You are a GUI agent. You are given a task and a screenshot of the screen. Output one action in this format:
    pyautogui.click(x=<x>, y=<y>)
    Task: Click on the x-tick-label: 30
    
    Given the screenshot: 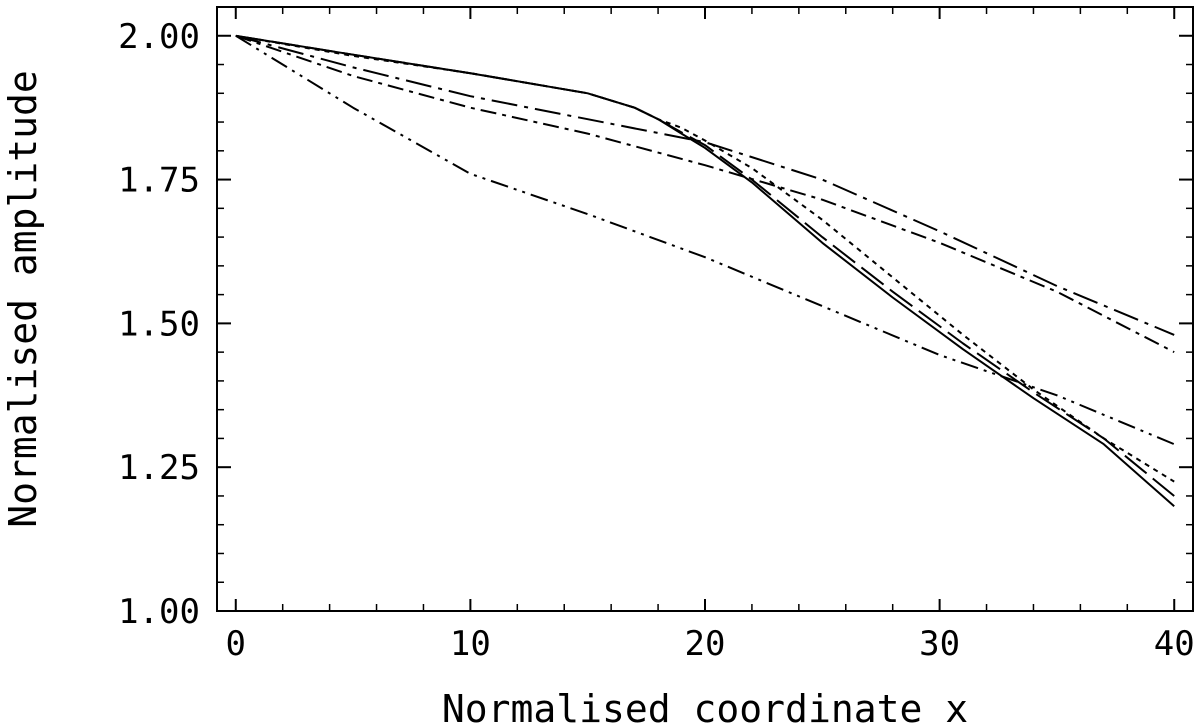 What is the action you would take?
    pyautogui.click(x=939, y=644)
    